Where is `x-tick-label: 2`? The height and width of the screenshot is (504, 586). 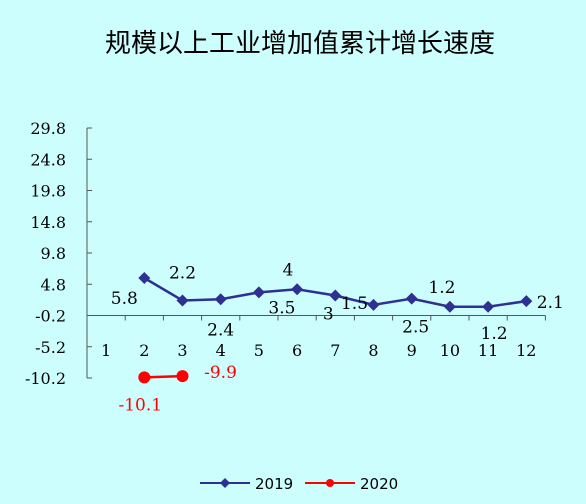
x-tick-label: 2 is located at coordinates (144, 350).